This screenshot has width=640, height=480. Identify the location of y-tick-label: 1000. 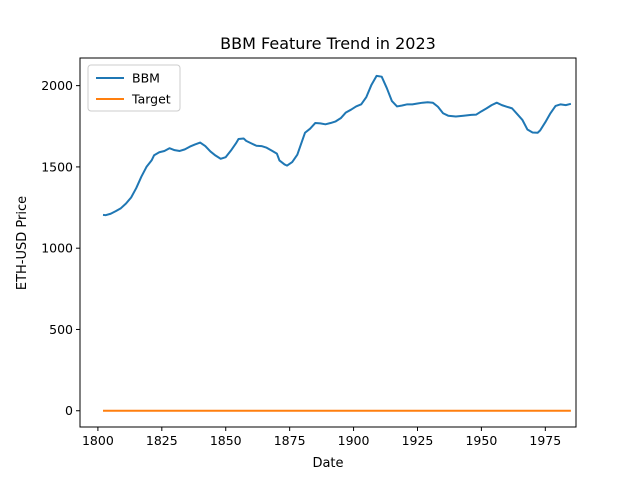
(57, 248).